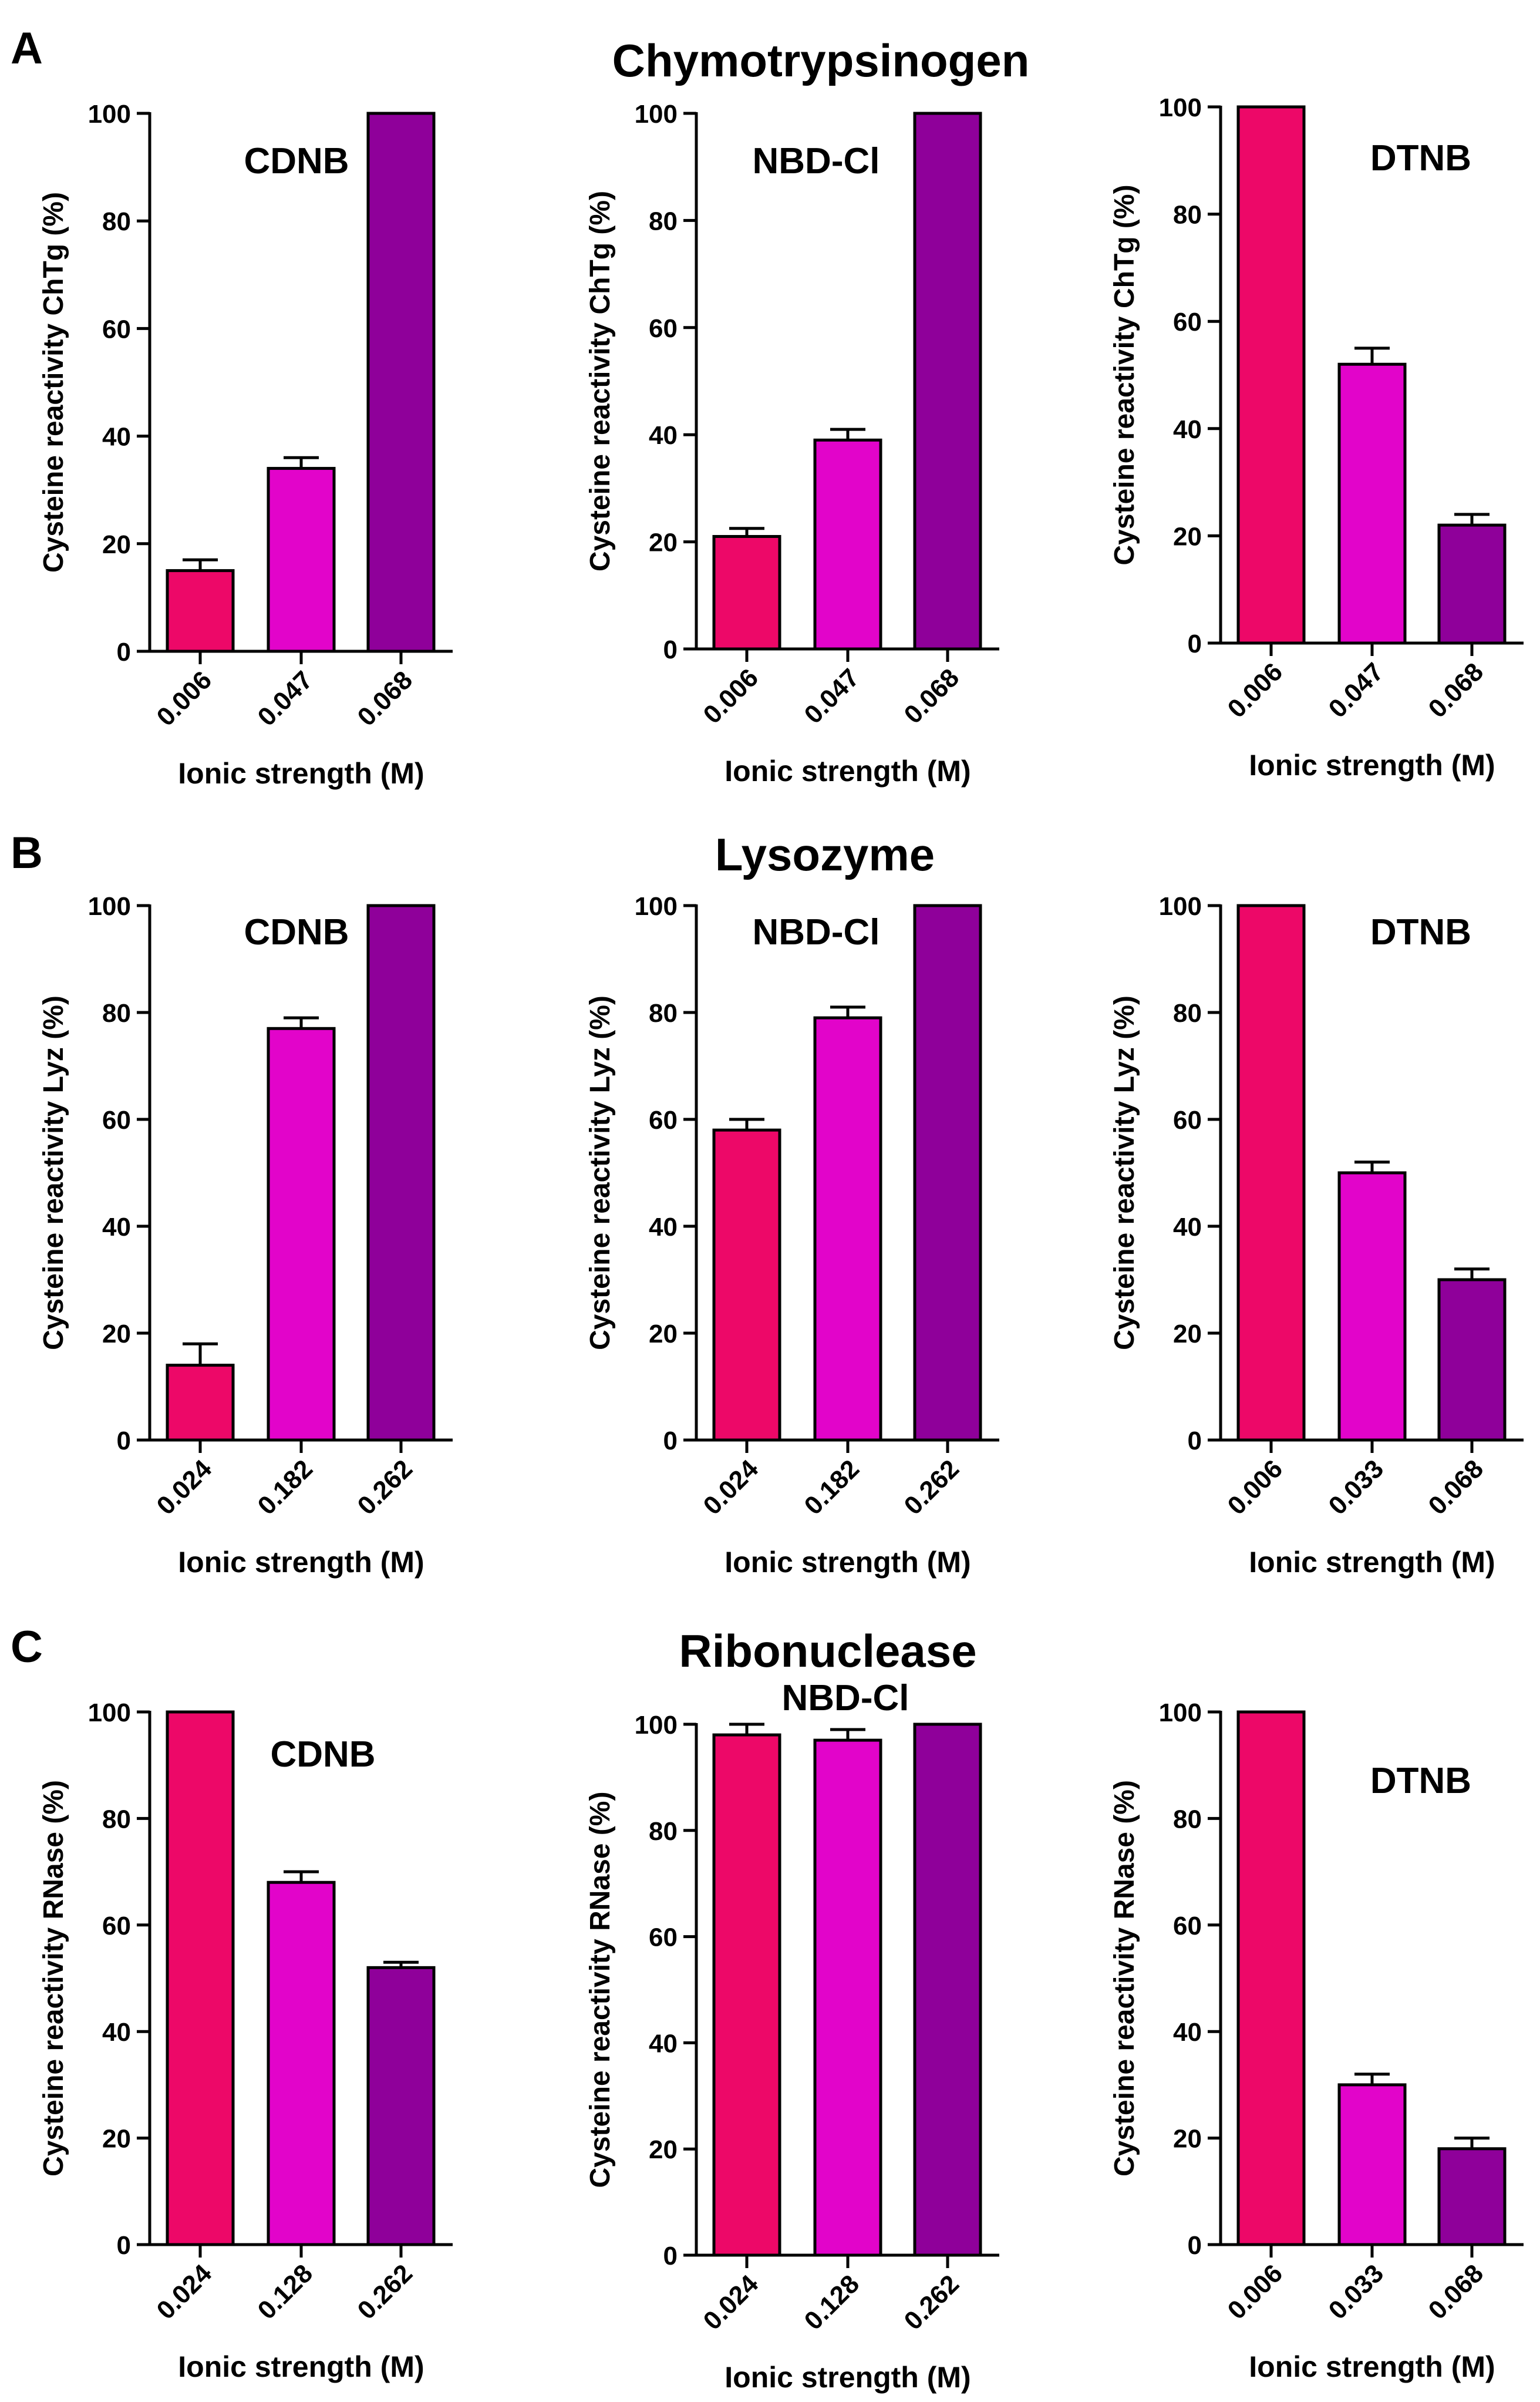  I want to click on y-axis-title: Cysteine reactivity ChTg (%), so click(1124, 375).